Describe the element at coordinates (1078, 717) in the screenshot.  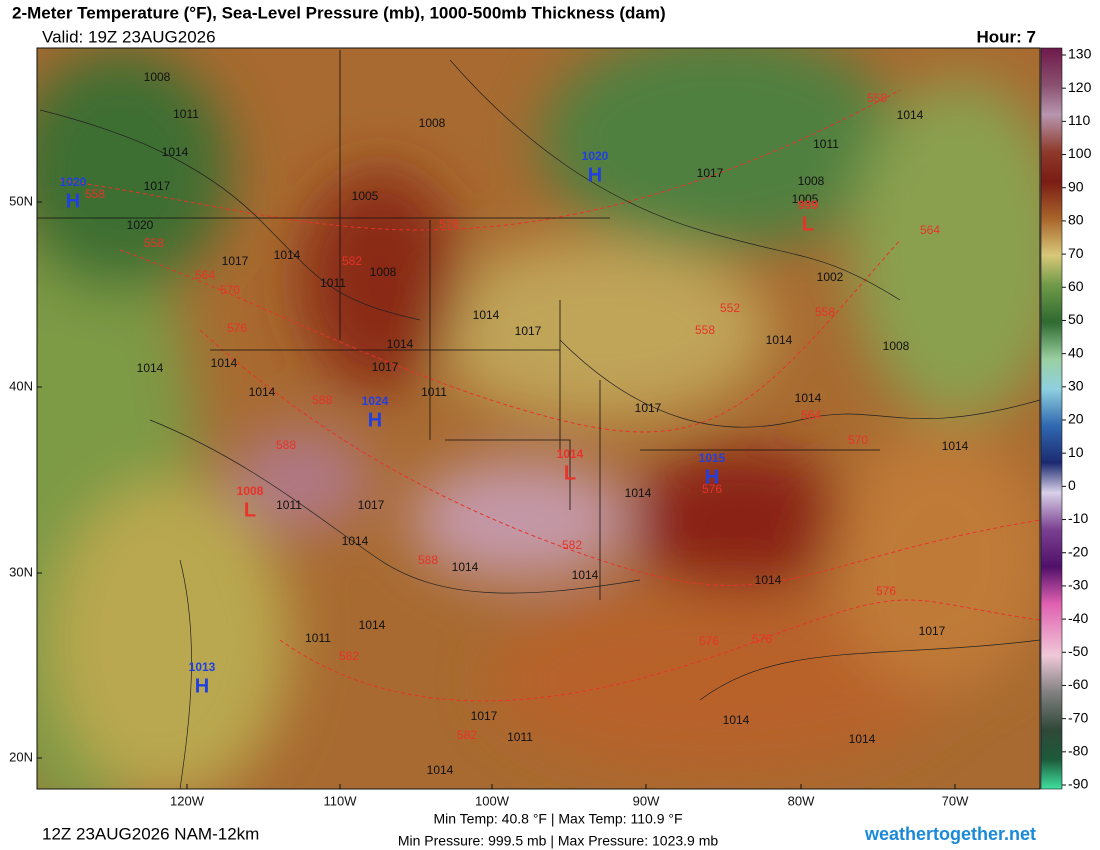
I see `colorbar-label: -70` at that location.